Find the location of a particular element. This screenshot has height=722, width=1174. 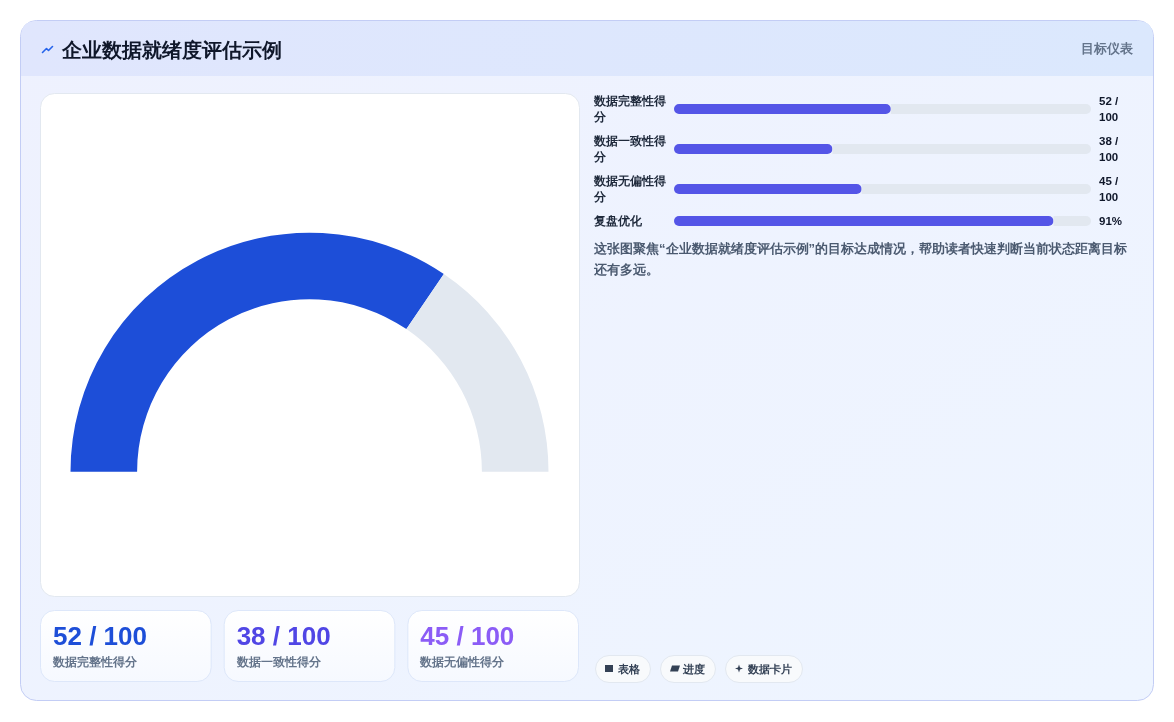

text: 数据无偏性得分 is located at coordinates (462, 662).